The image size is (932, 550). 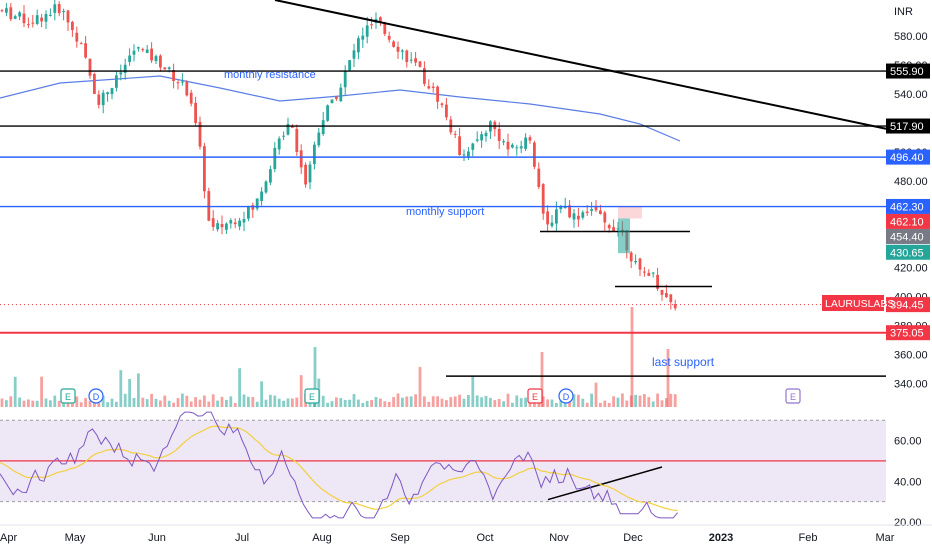 What do you see at coordinates (466, 534) in the screenshot?
I see `time-axis: Apr May Jun Jul Aug Sep Oct Nov Dec 2023 Feb Mar` at bounding box center [466, 534].